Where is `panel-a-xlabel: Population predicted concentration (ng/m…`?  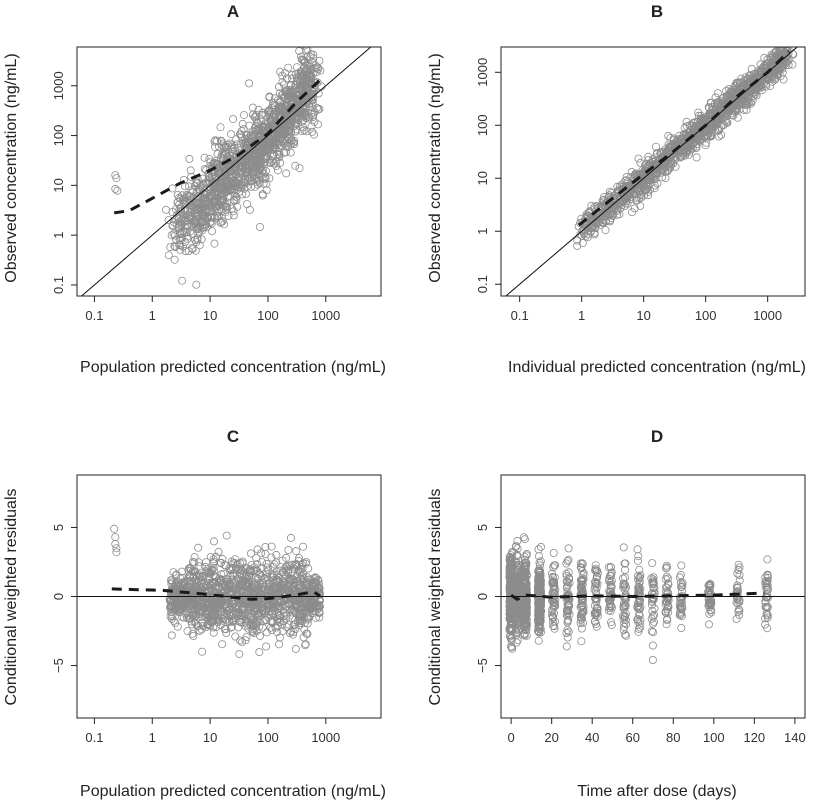 panel-a-xlabel: Population predicted concentration (ng/m… is located at coordinates (233, 367).